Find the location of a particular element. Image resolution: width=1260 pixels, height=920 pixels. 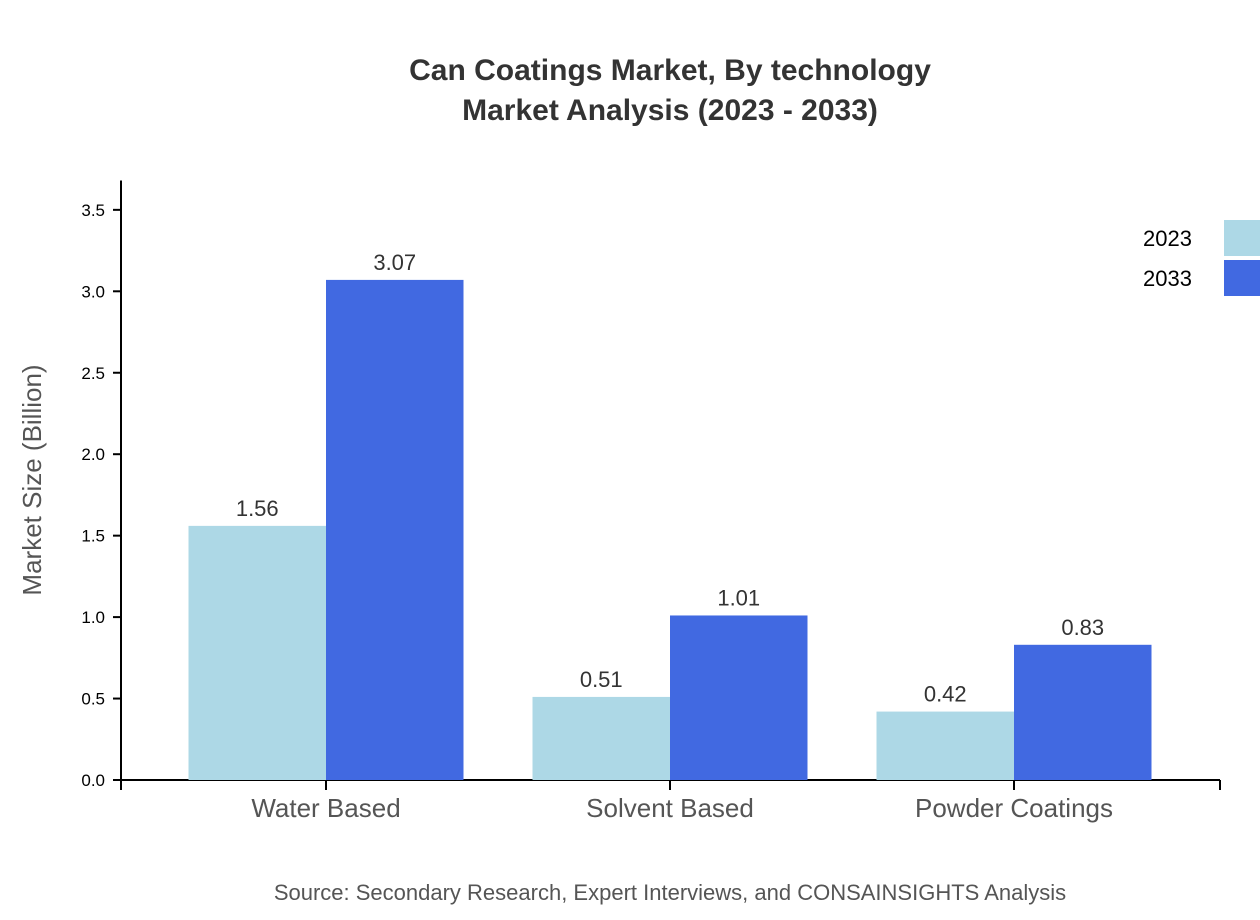

data-label: 1.01 is located at coordinates (738, 597).